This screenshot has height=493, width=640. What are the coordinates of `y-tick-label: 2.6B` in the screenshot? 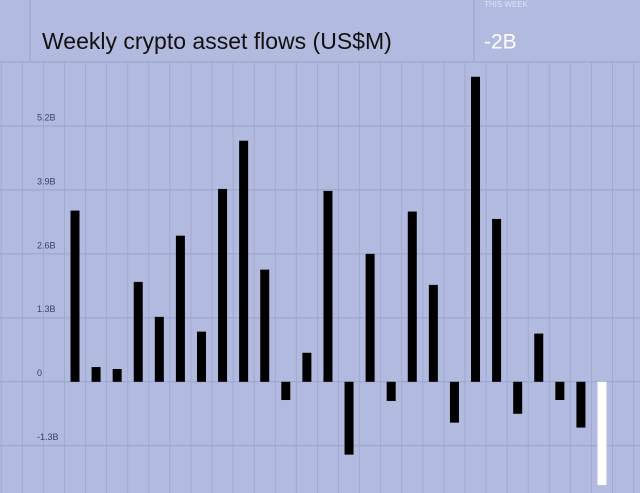 It's located at (46, 245).